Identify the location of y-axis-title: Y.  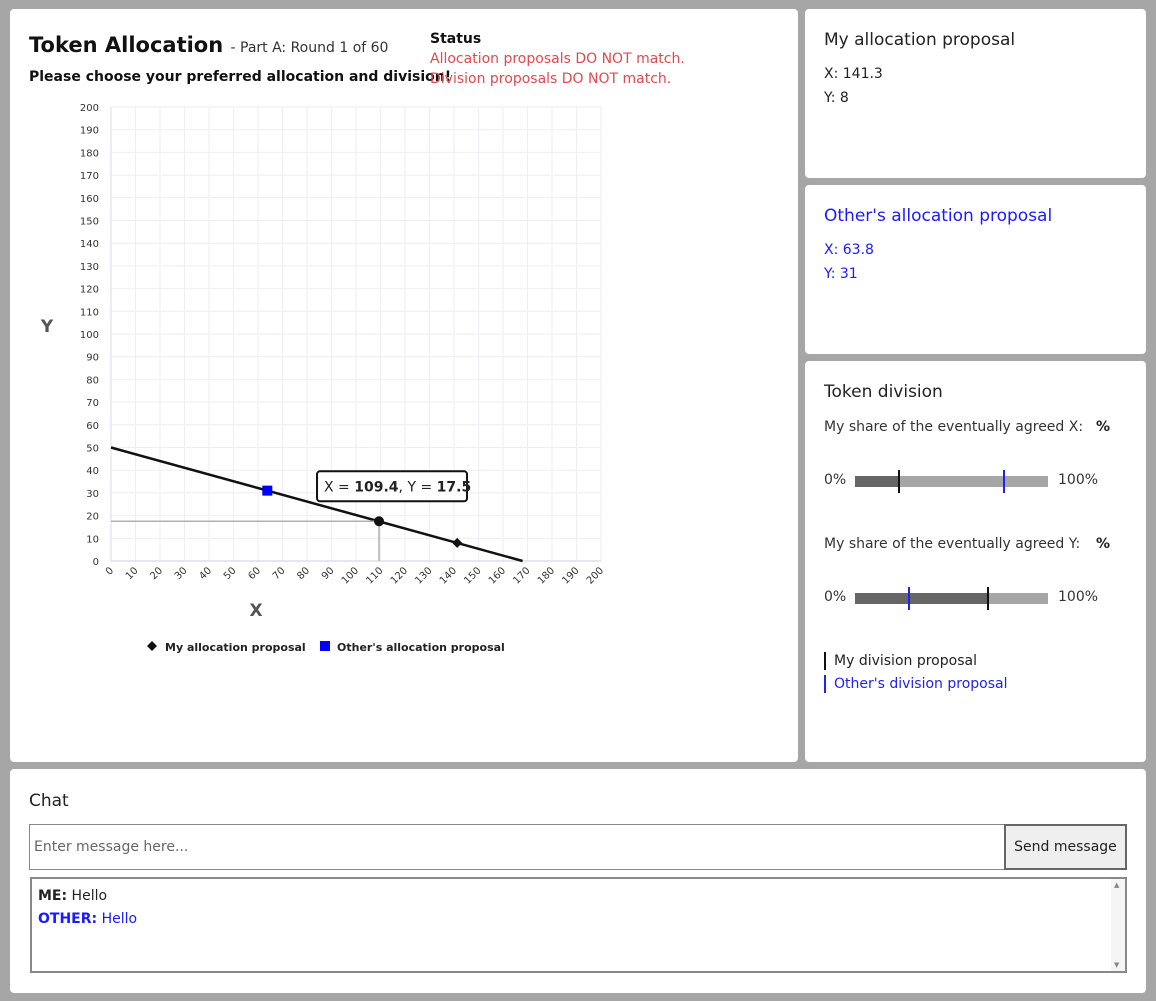
(47, 327).